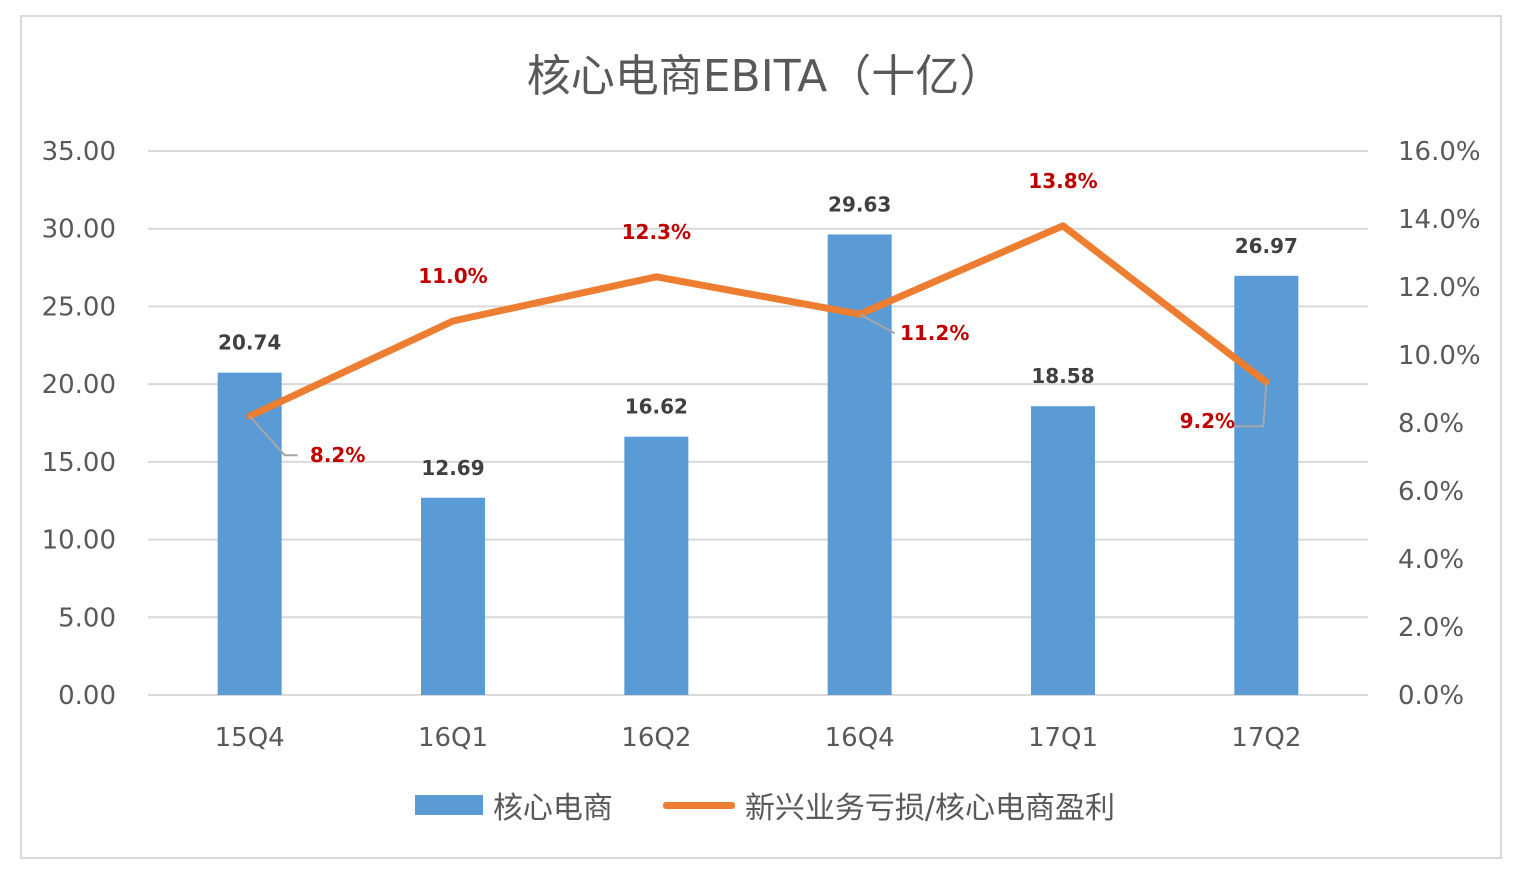 Image resolution: width=1530 pixels, height=873 pixels. What do you see at coordinates (1062, 376) in the screenshot?
I see `bar-data-label: 18.58` at bounding box center [1062, 376].